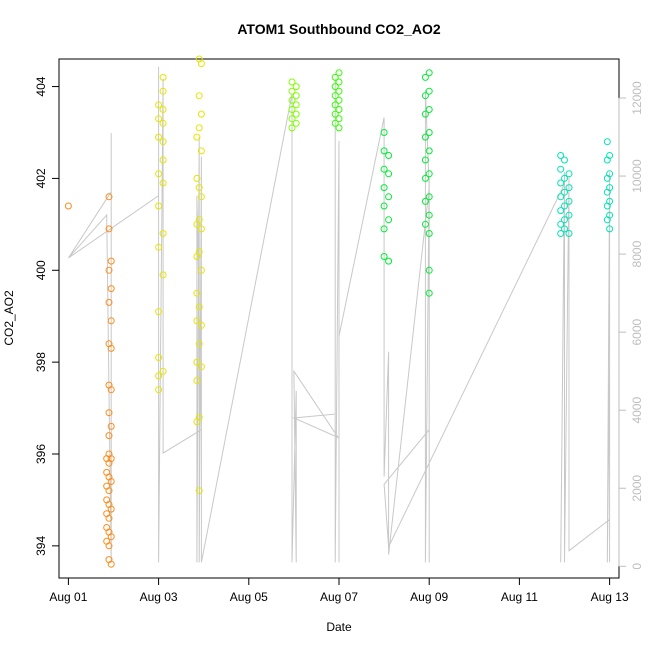 This screenshot has width=650, height=650. What do you see at coordinates (339, 597) in the screenshot?
I see `x-tick-label: Aug 07` at bounding box center [339, 597].